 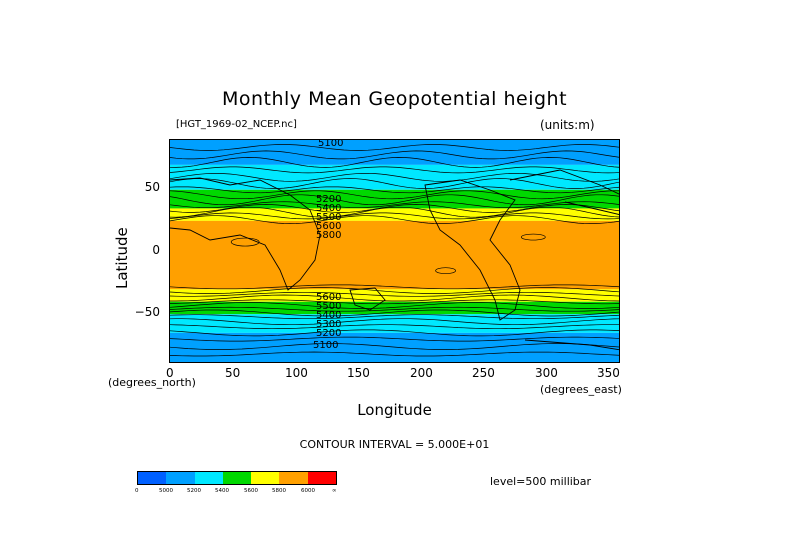 I want to click on contour-label: 5800, so click(x=328, y=235).